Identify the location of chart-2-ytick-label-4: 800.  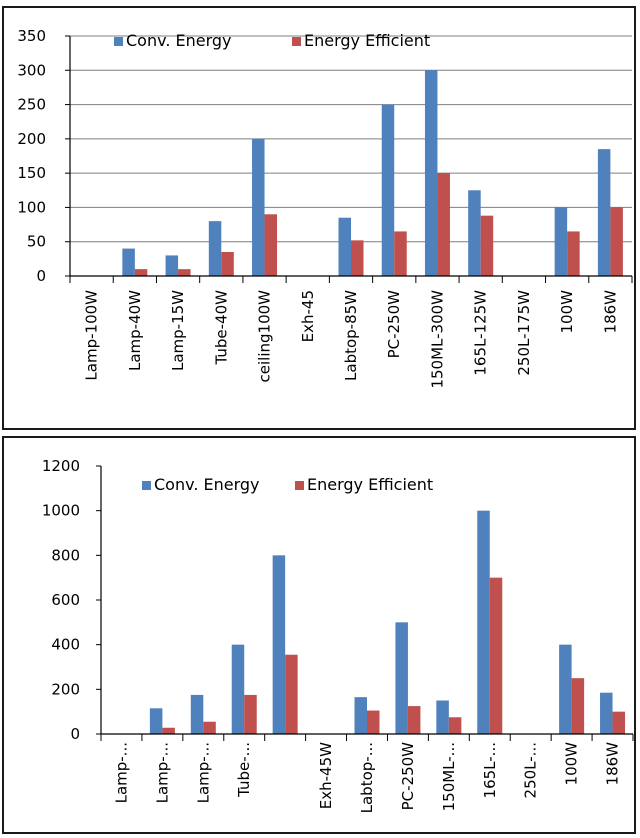
(65, 555).